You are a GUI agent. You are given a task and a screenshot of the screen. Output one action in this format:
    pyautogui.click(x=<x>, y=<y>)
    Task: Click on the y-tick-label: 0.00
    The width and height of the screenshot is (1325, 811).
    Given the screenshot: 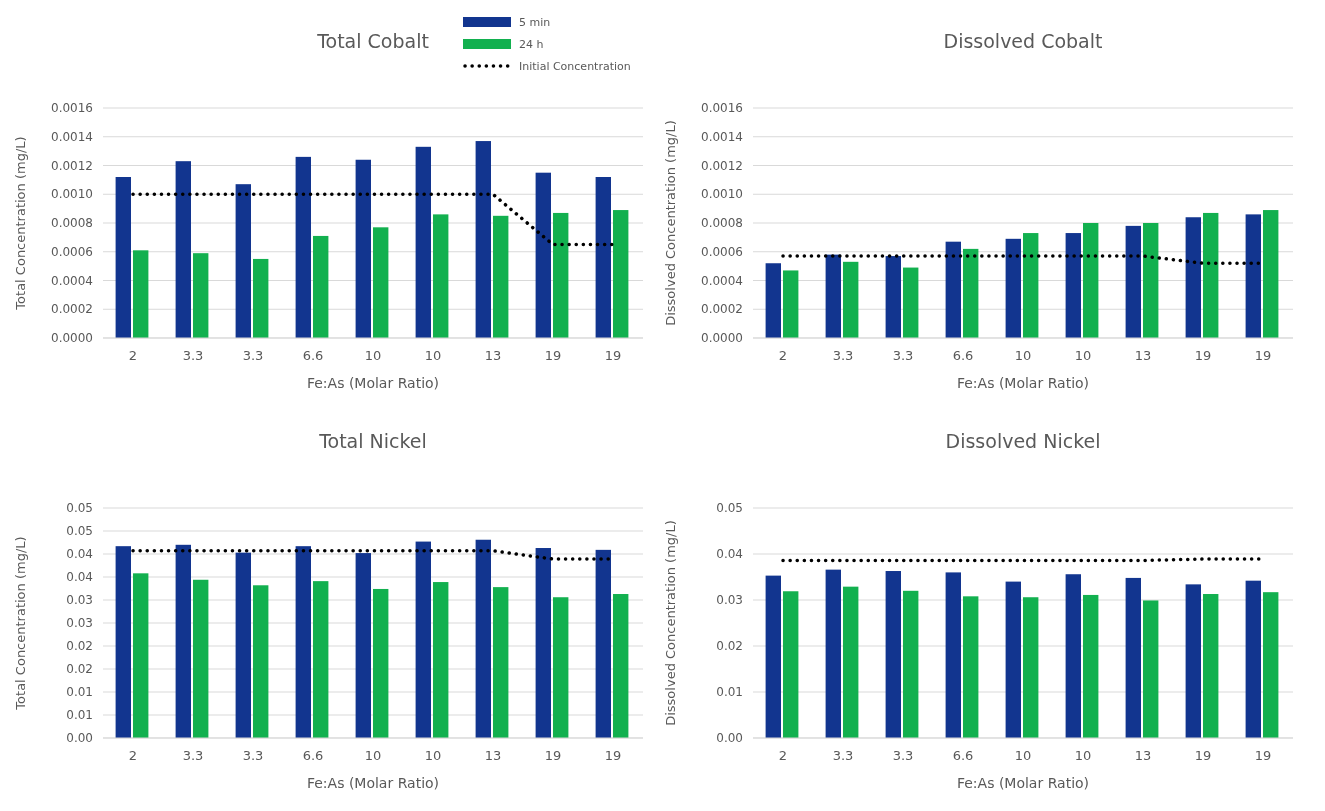 What is the action you would take?
    pyautogui.click(x=729, y=738)
    